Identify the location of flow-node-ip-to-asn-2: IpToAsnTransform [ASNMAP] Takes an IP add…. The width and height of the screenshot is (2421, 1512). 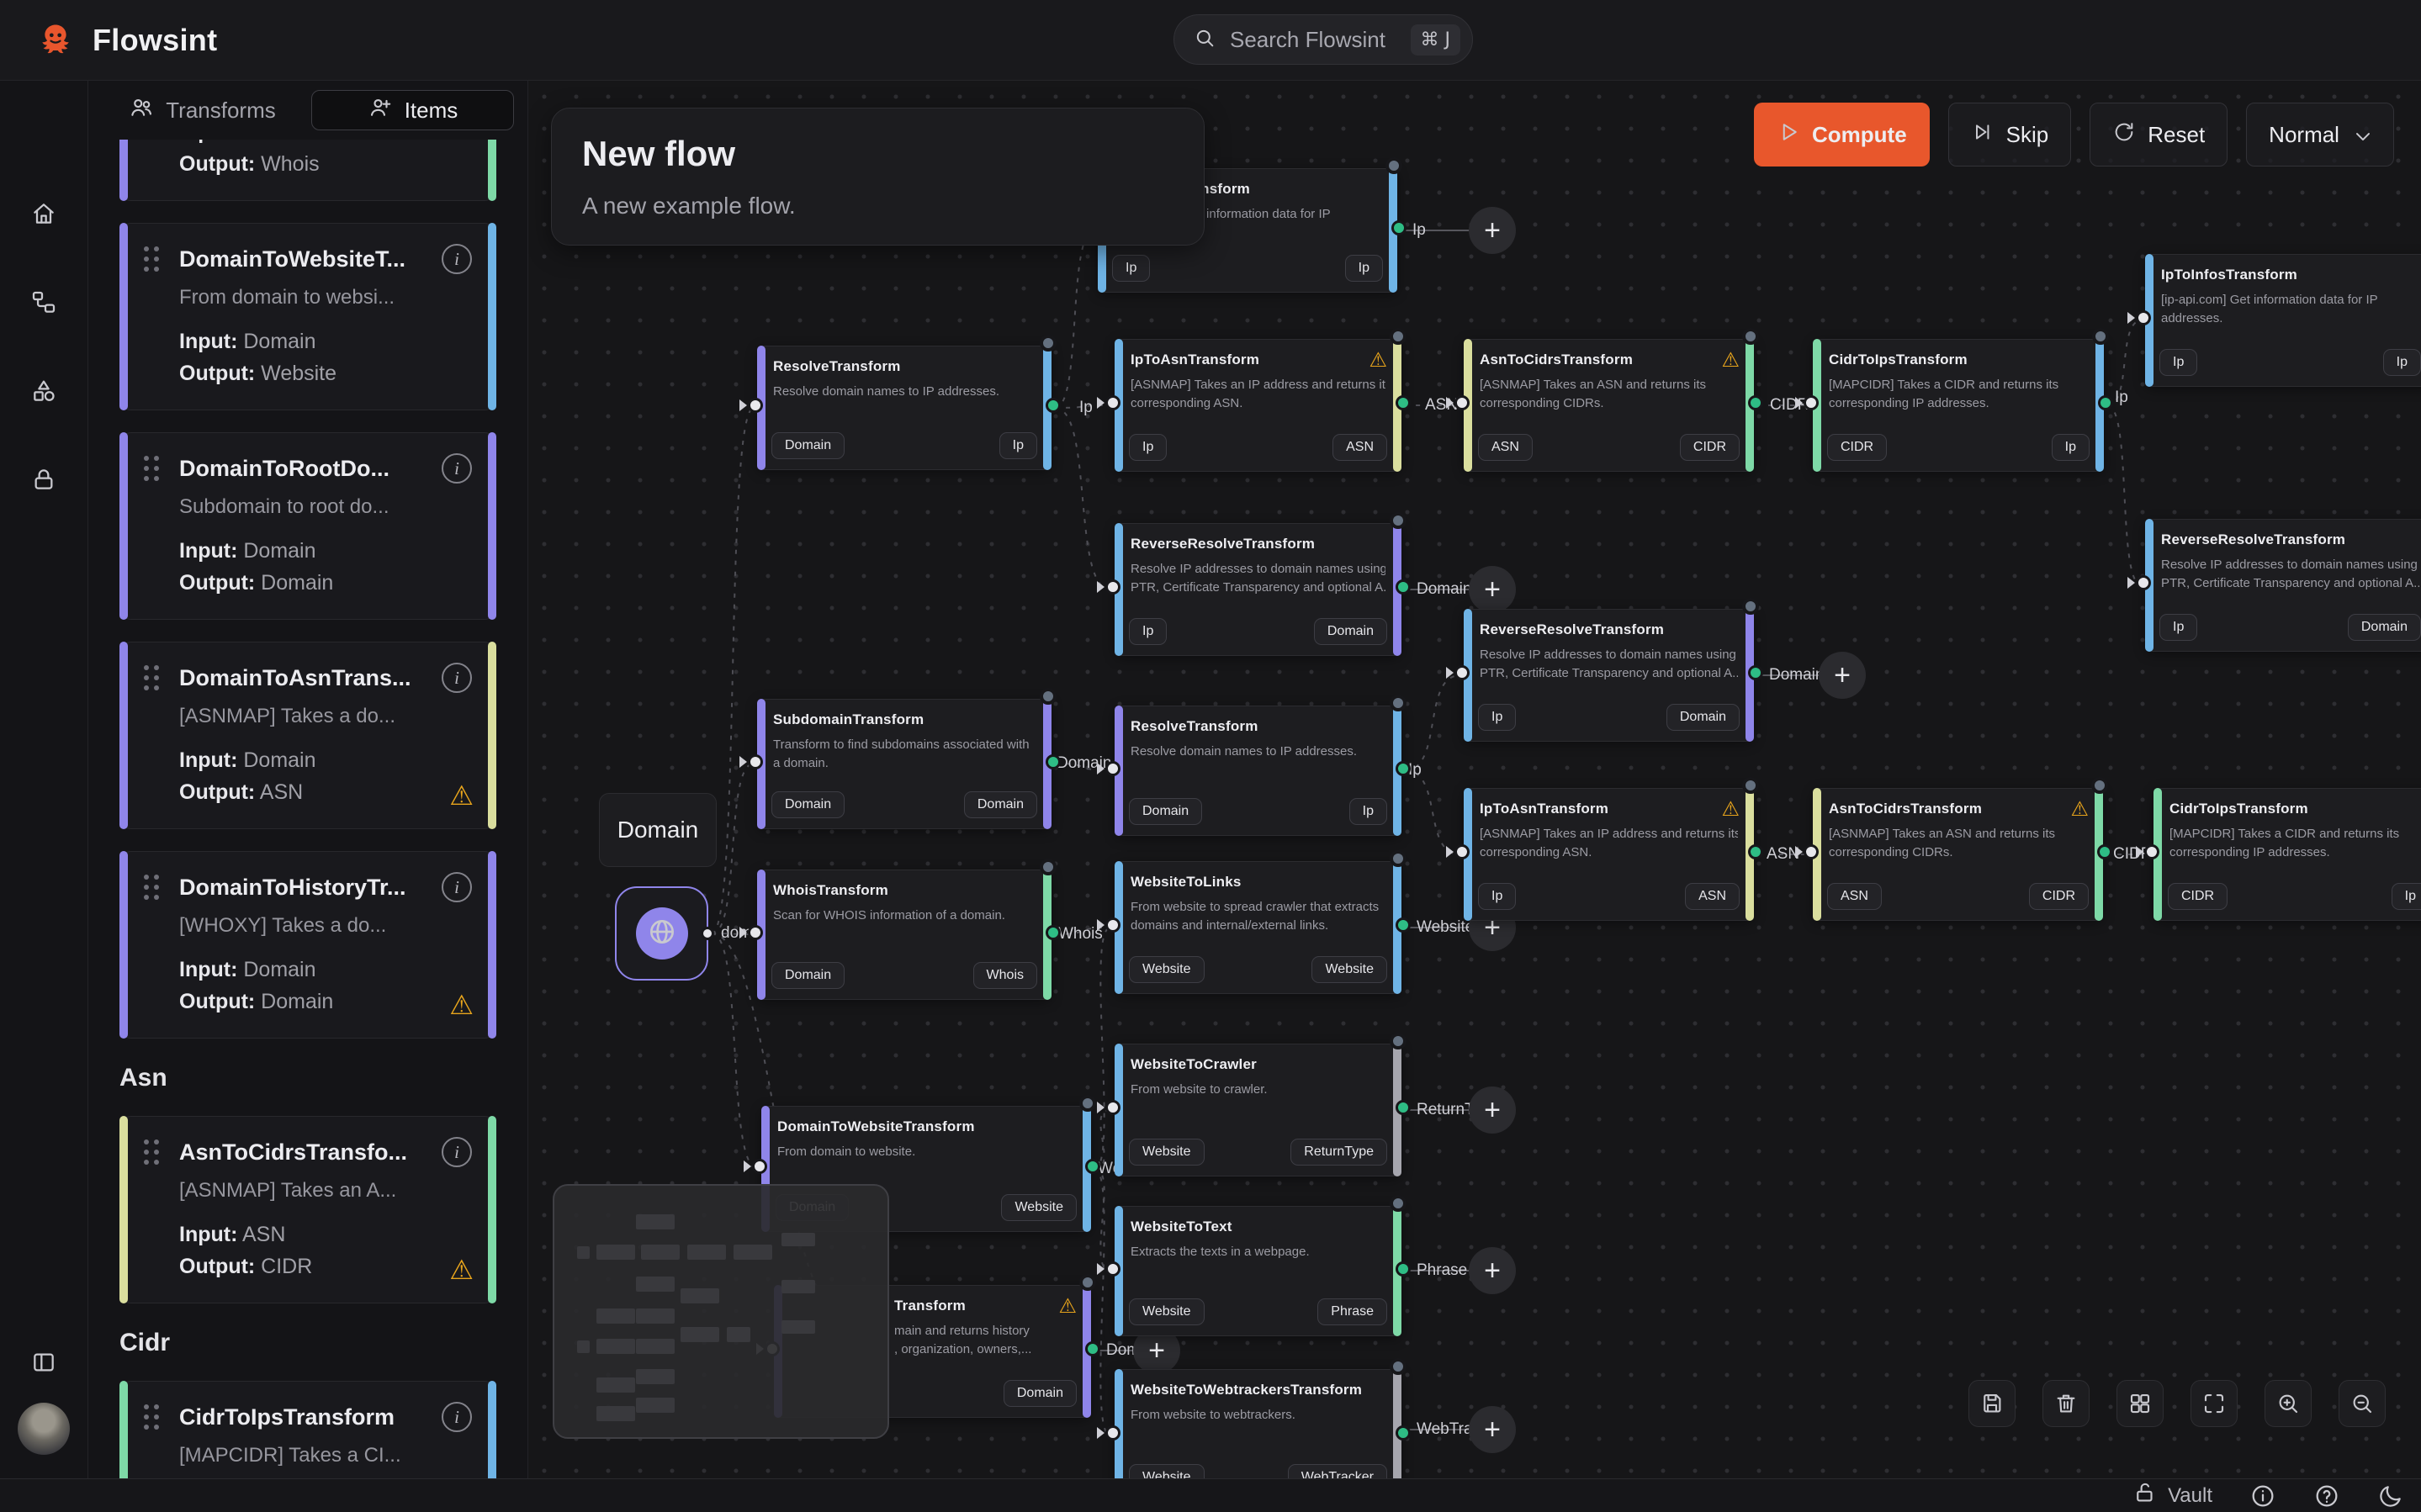
(1605, 849).